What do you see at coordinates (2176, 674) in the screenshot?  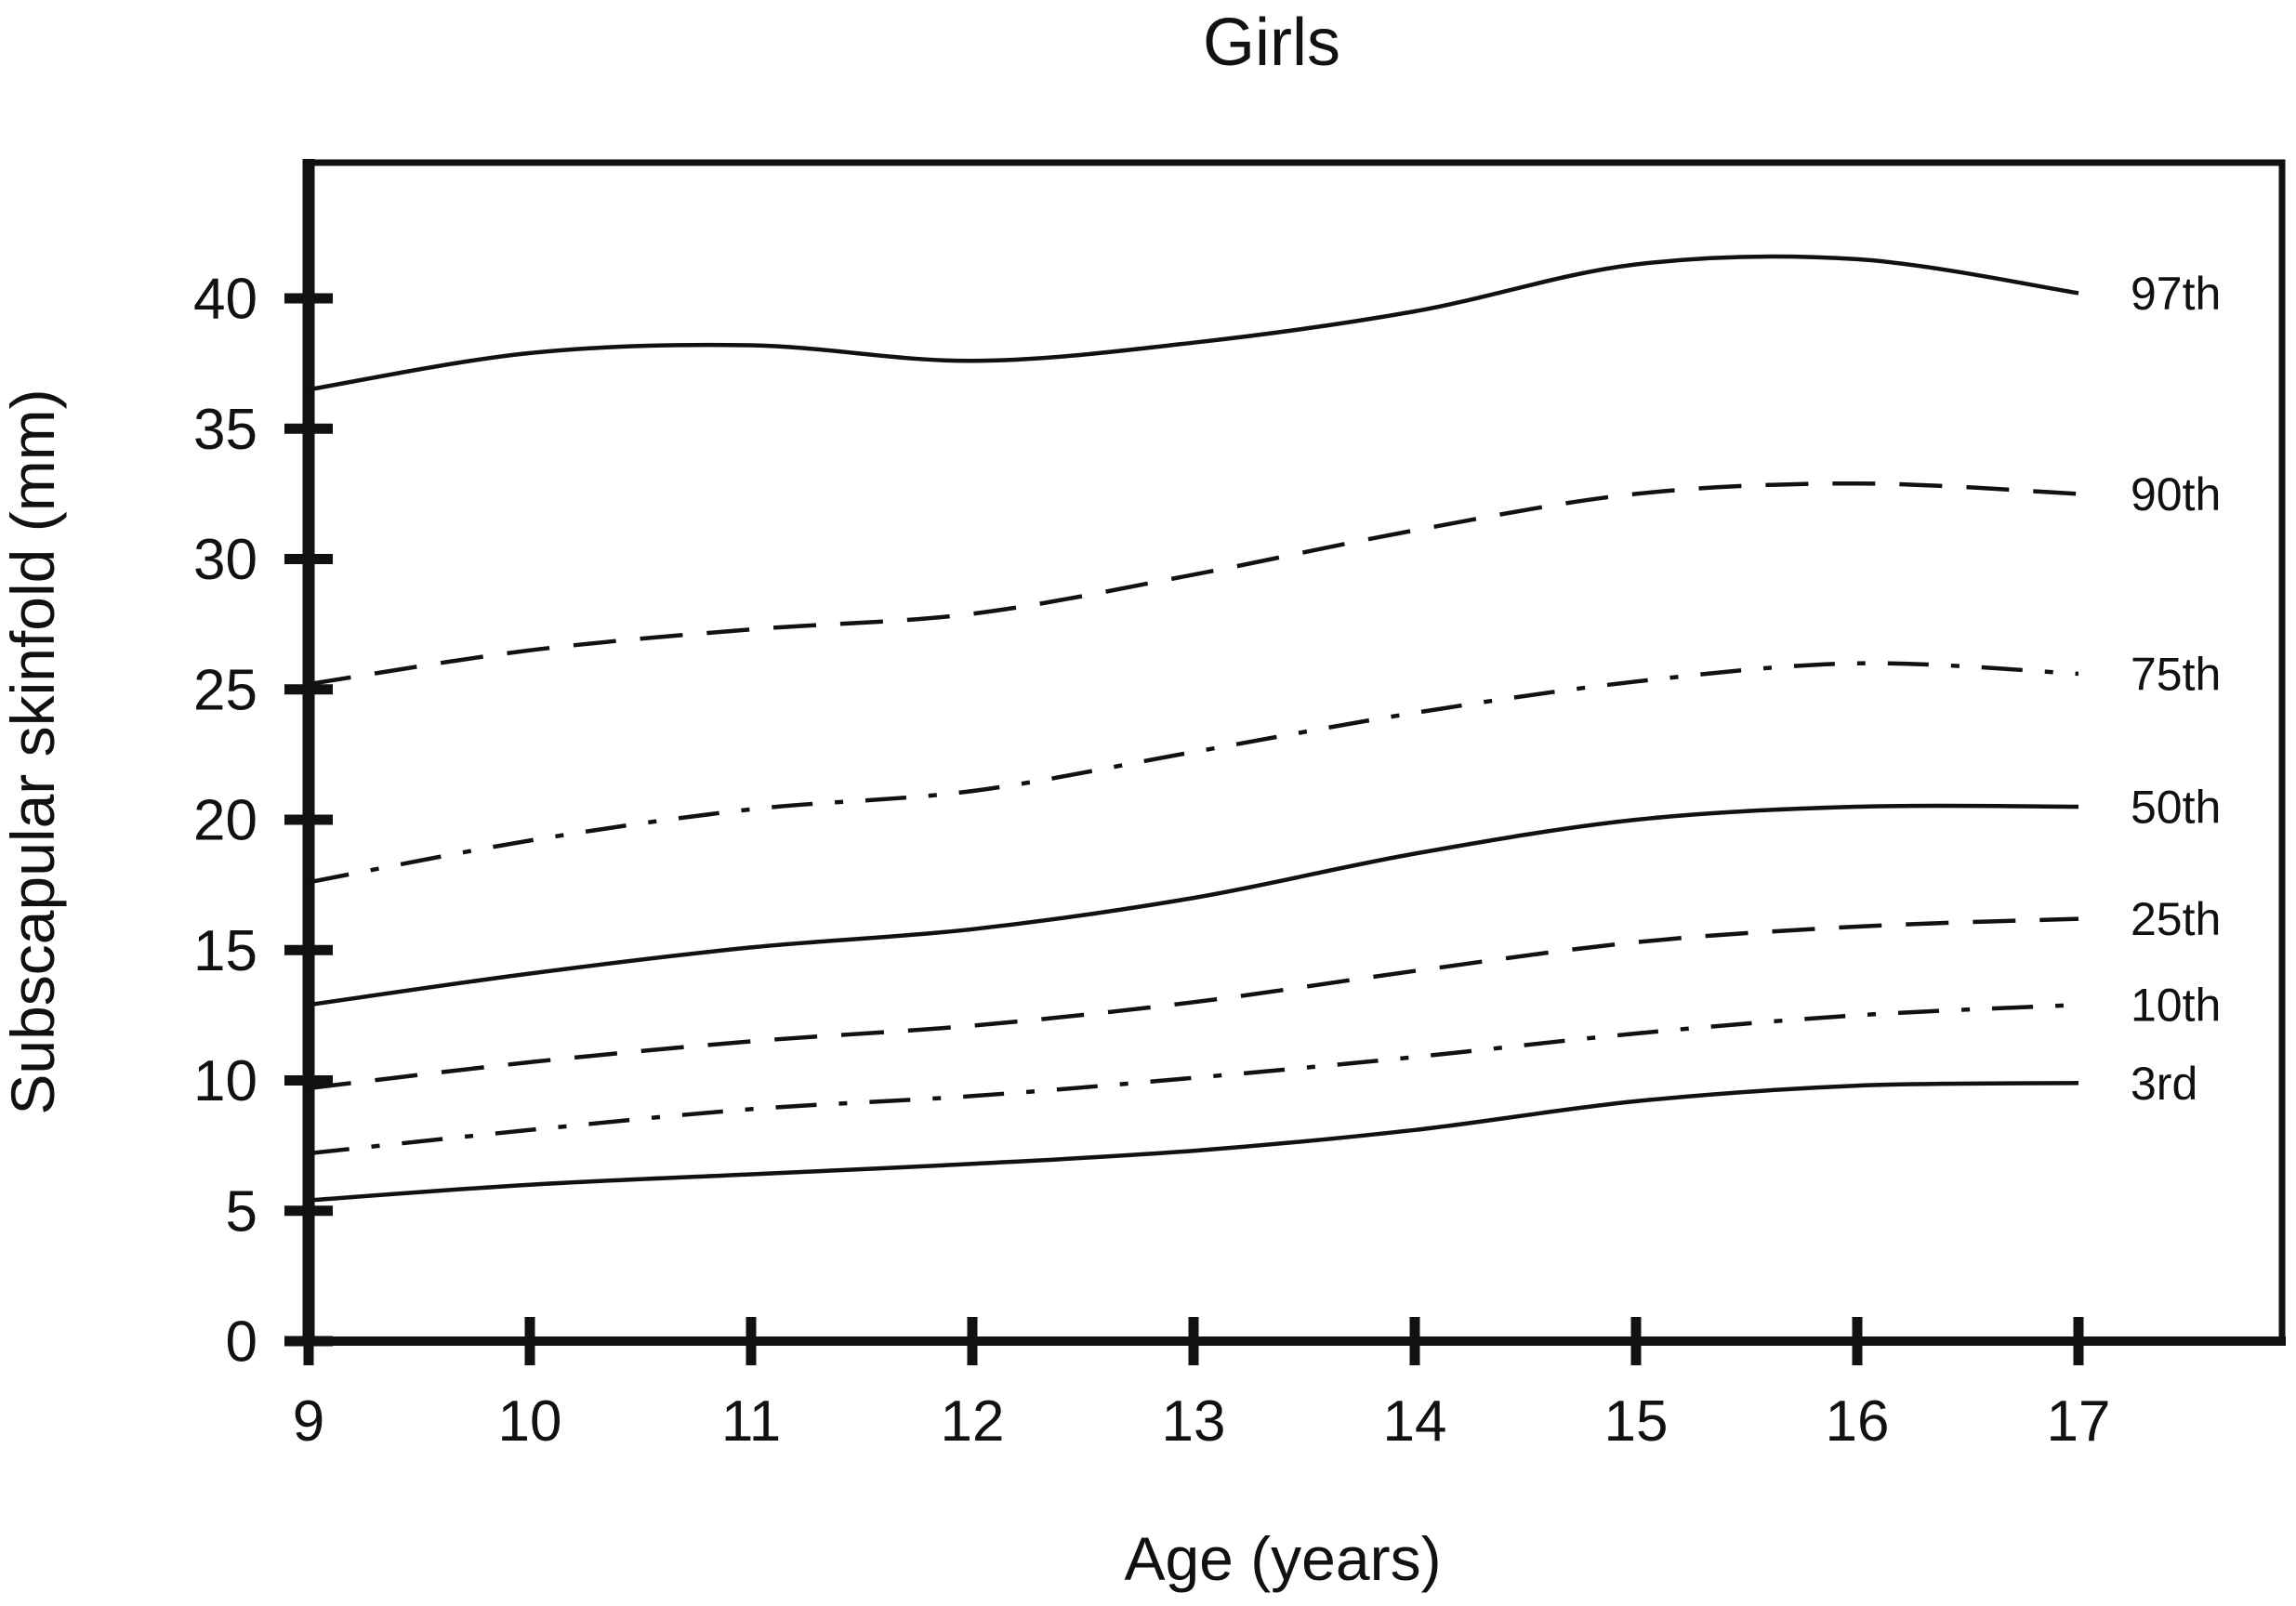 I see `curve-label-75th: 75th` at bounding box center [2176, 674].